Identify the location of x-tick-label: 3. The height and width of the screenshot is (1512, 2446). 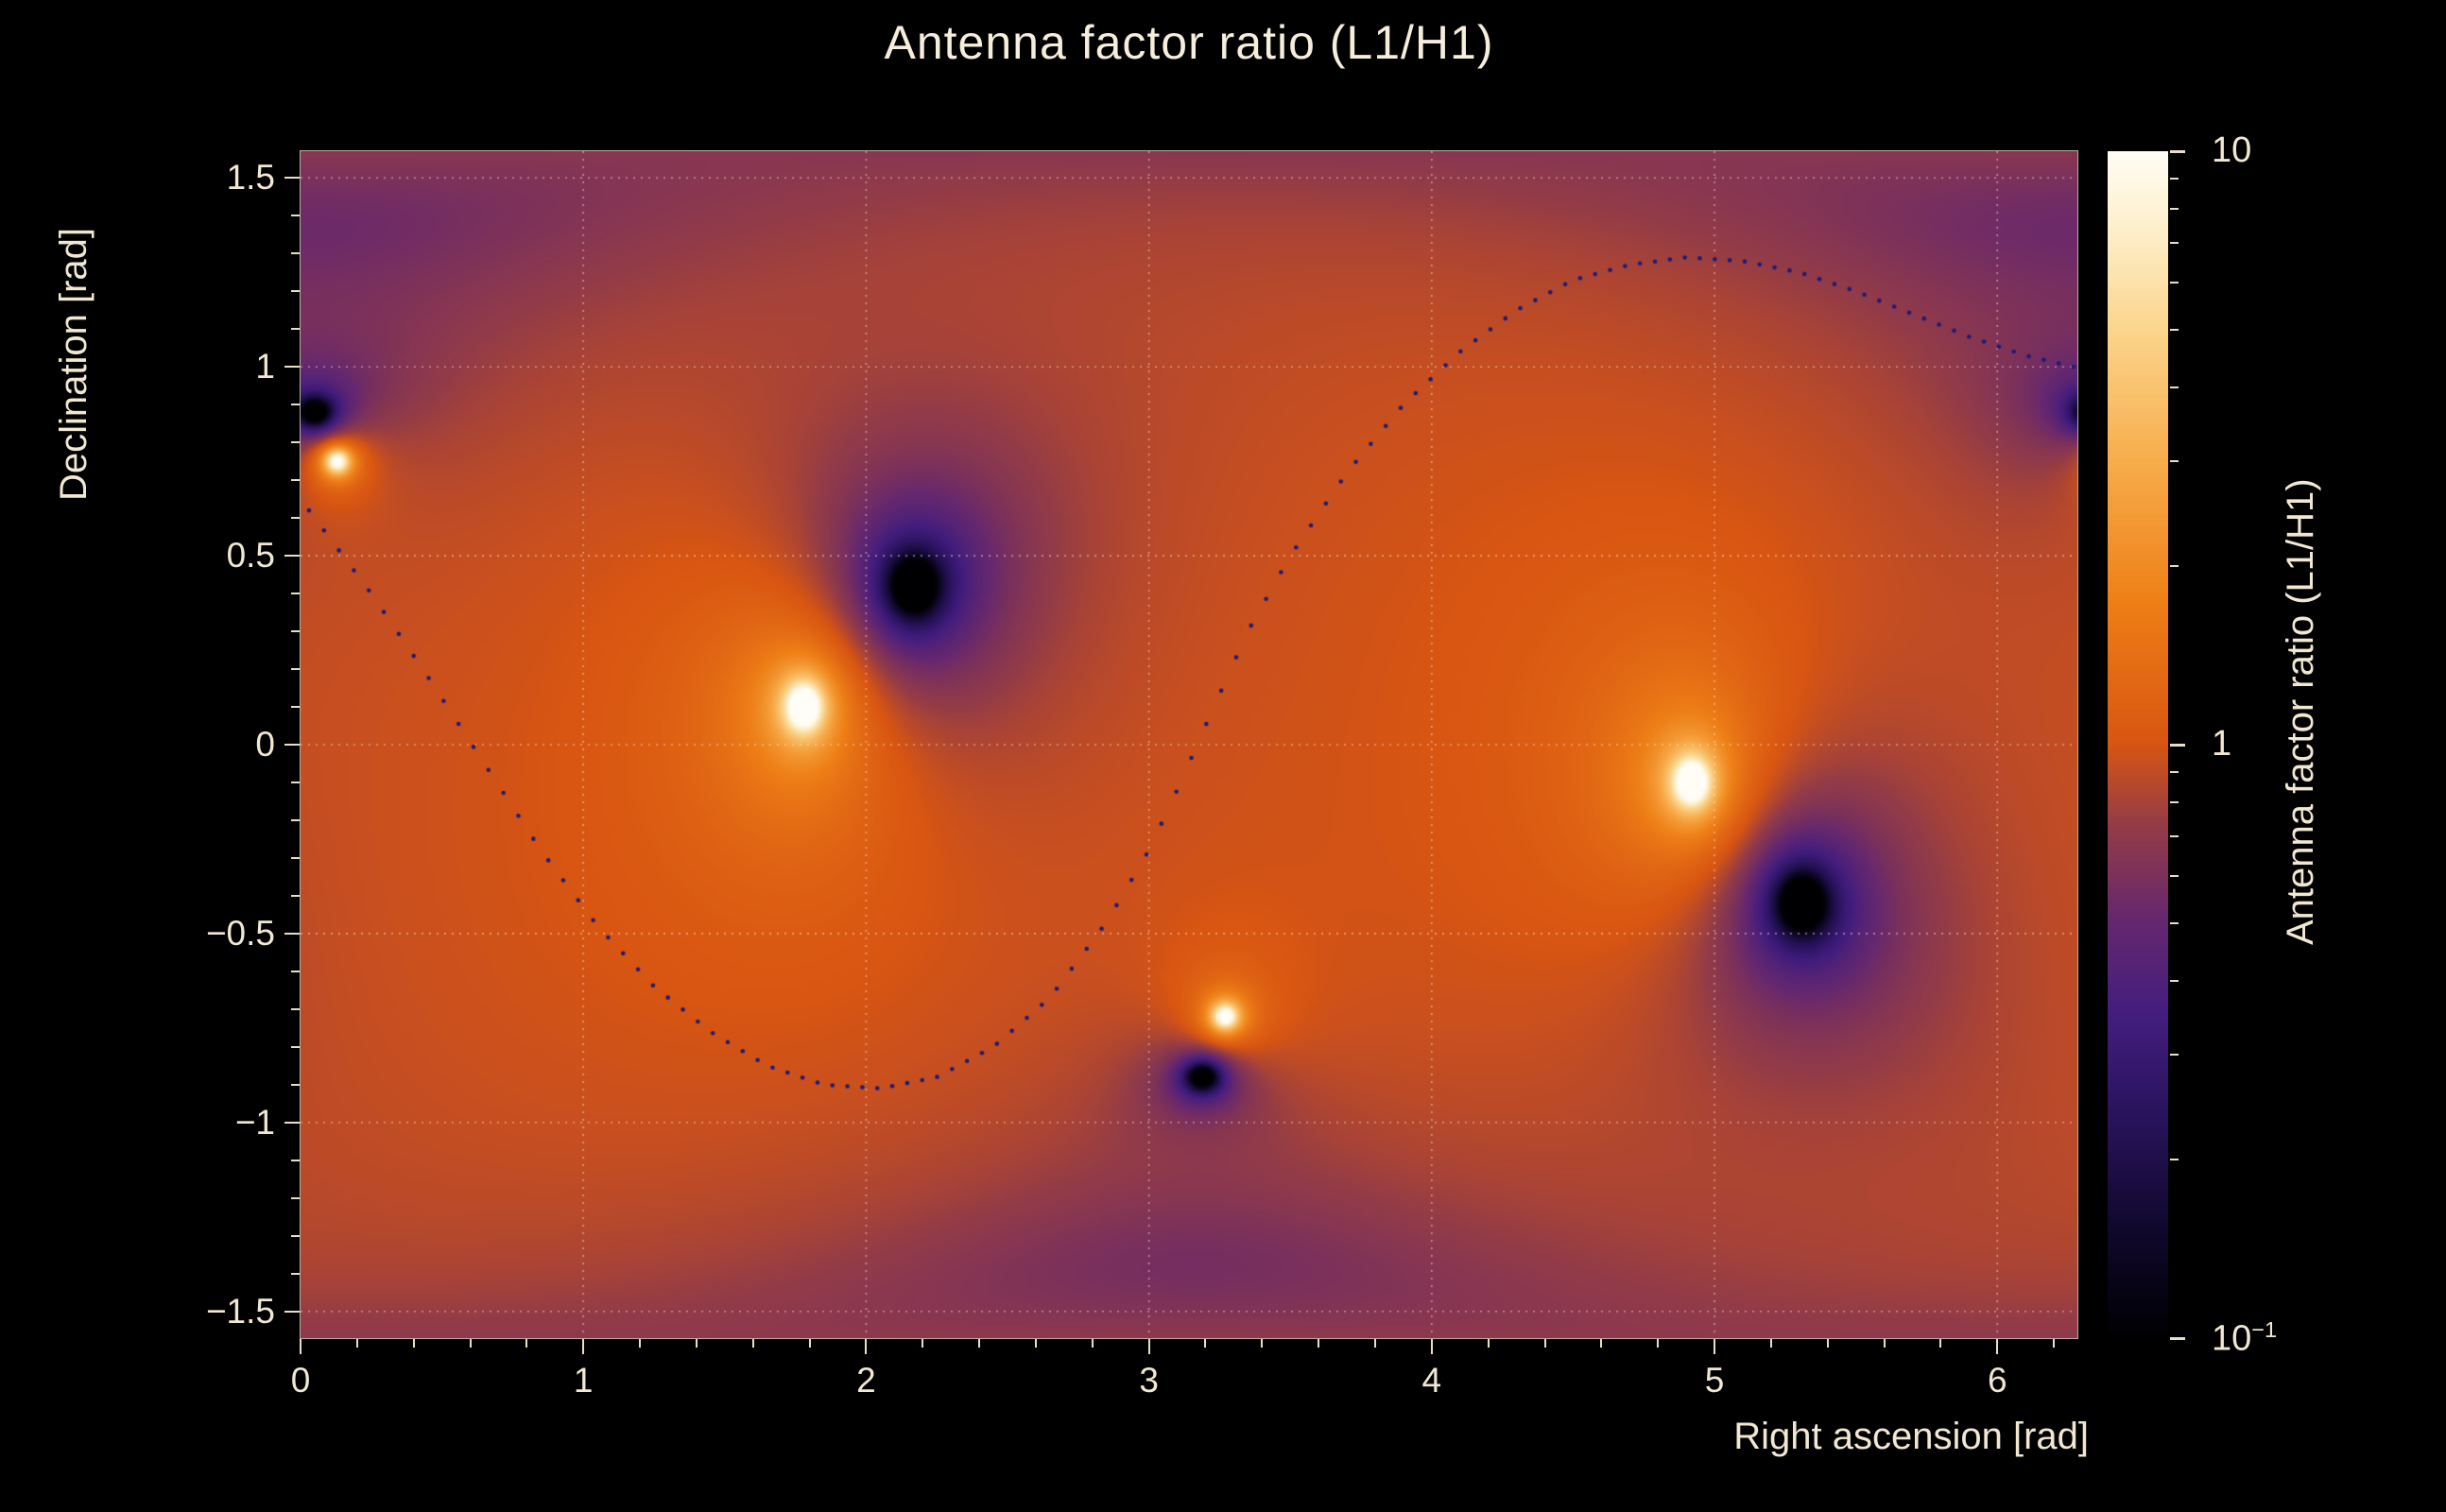
(1149, 1380).